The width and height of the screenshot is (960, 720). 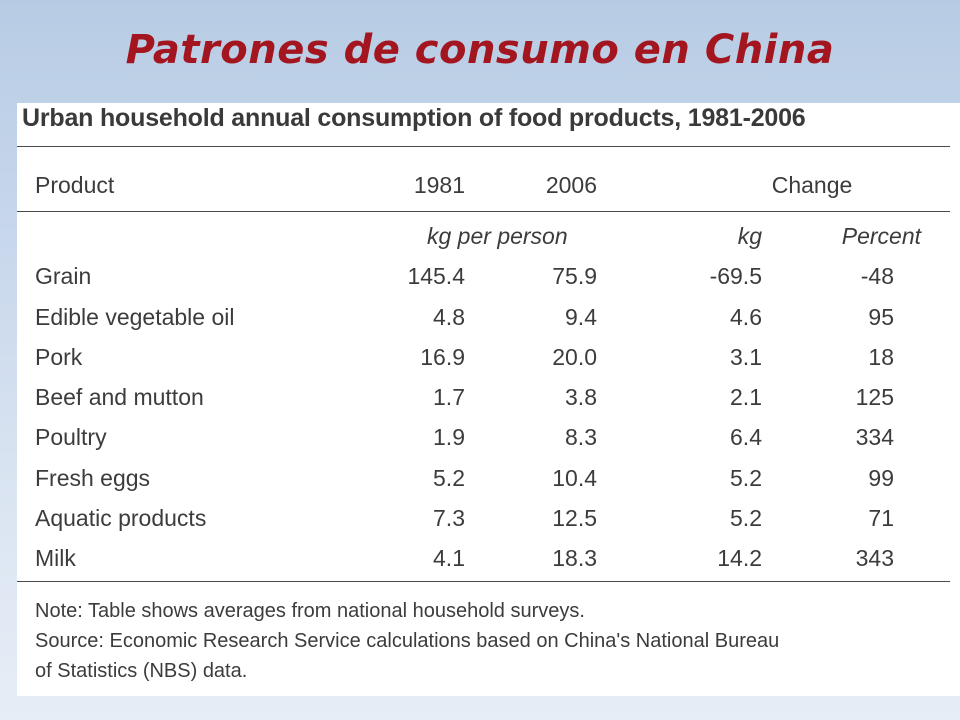 What do you see at coordinates (449, 397) in the screenshot?
I see `row-1981: 1.7` at bounding box center [449, 397].